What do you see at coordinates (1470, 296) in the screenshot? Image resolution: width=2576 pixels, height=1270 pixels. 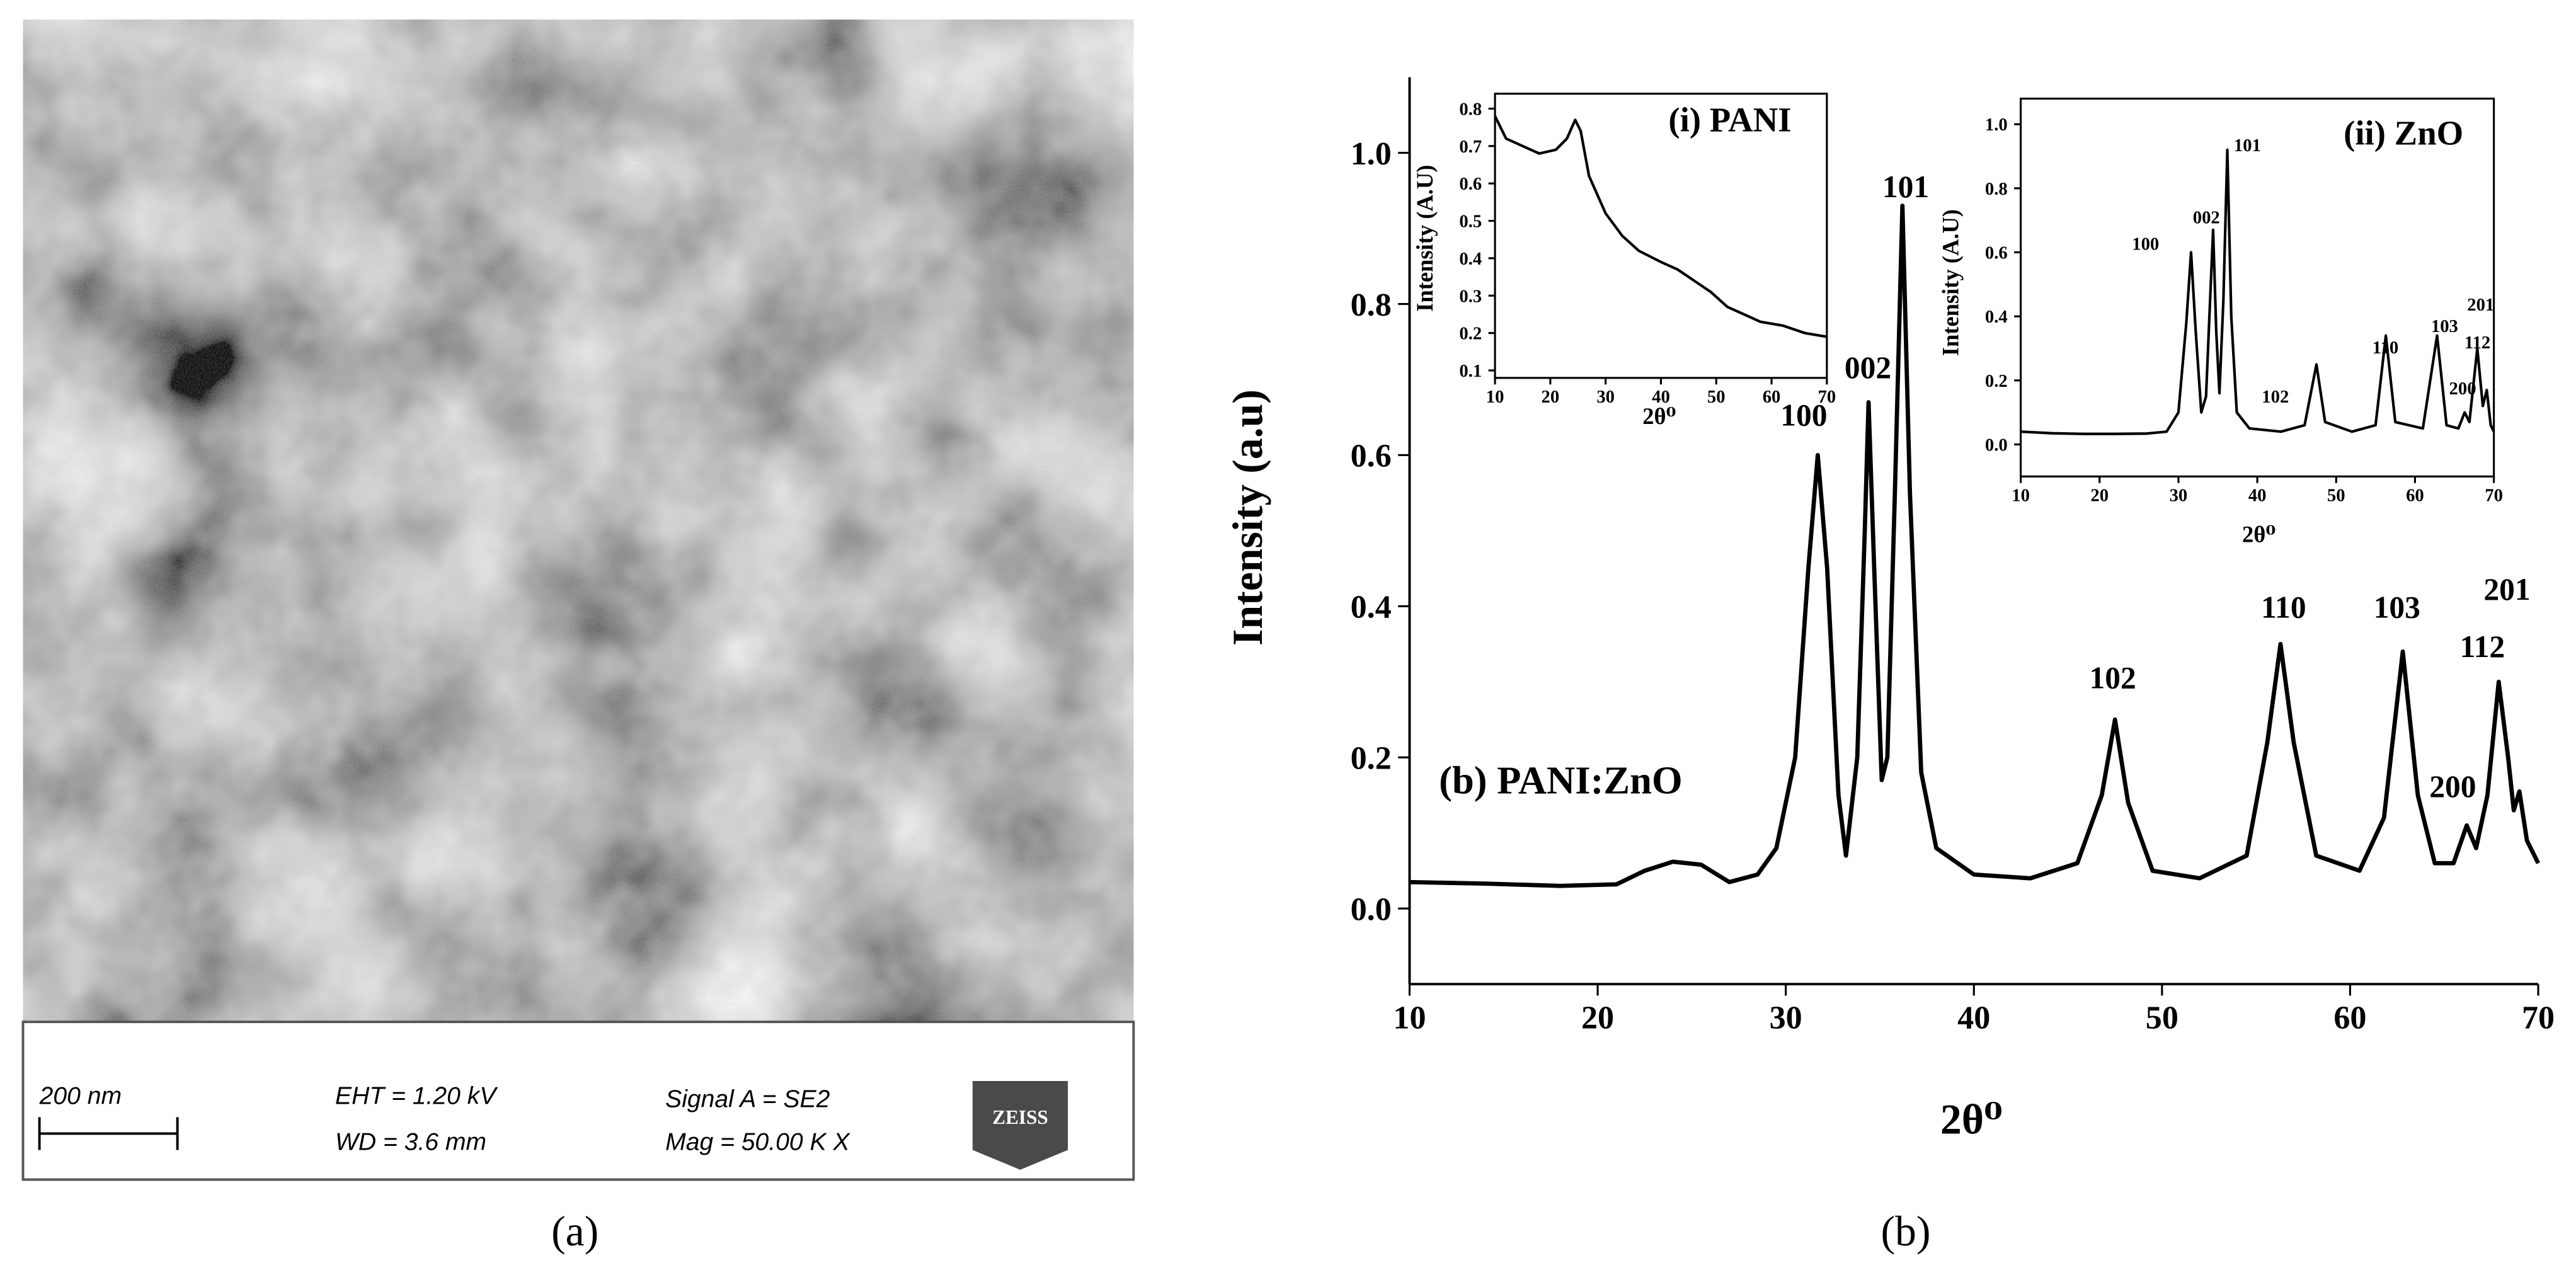 I see `y-tick-label: 0.3` at bounding box center [1470, 296].